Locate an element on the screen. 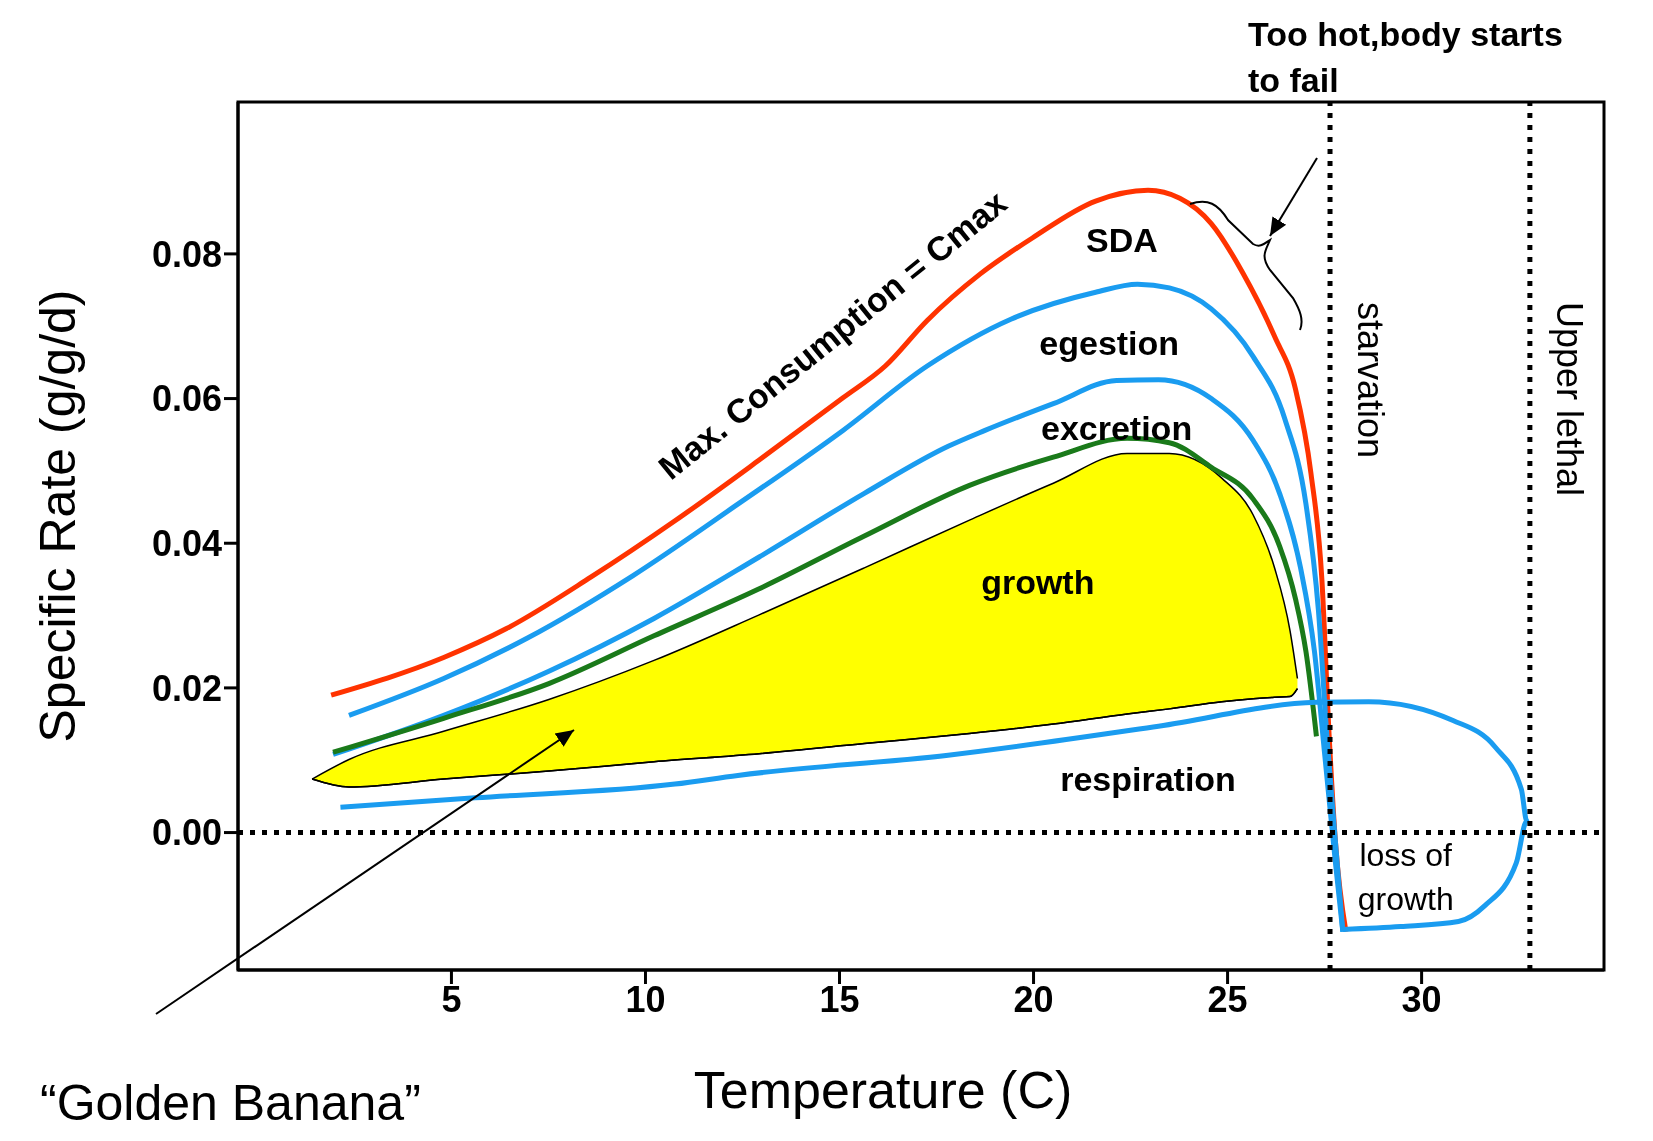  text: Too hot,body starts to fail is located at coordinates (1405, 57).